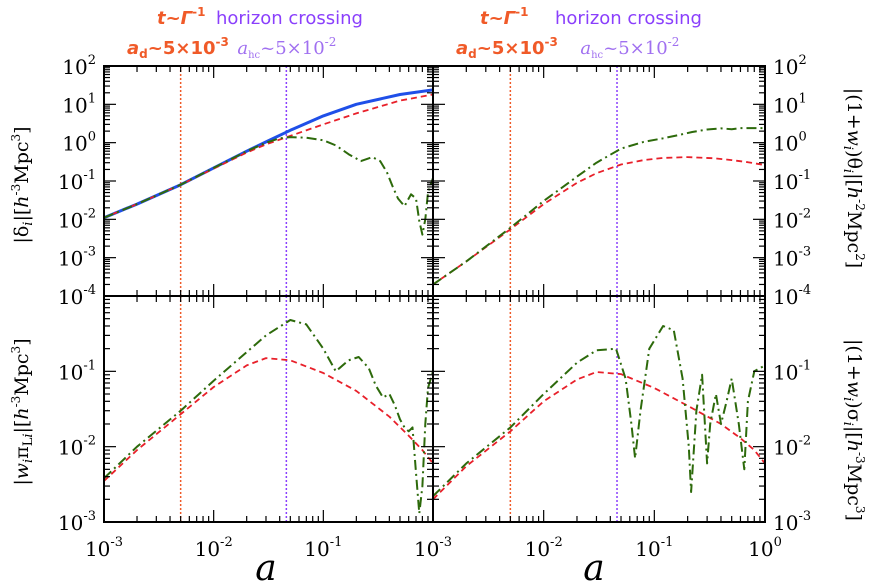  What do you see at coordinates (268, 186) in the screenshot?
I see `series-dark_radiation-top-left` at bounding box center [268, 186].